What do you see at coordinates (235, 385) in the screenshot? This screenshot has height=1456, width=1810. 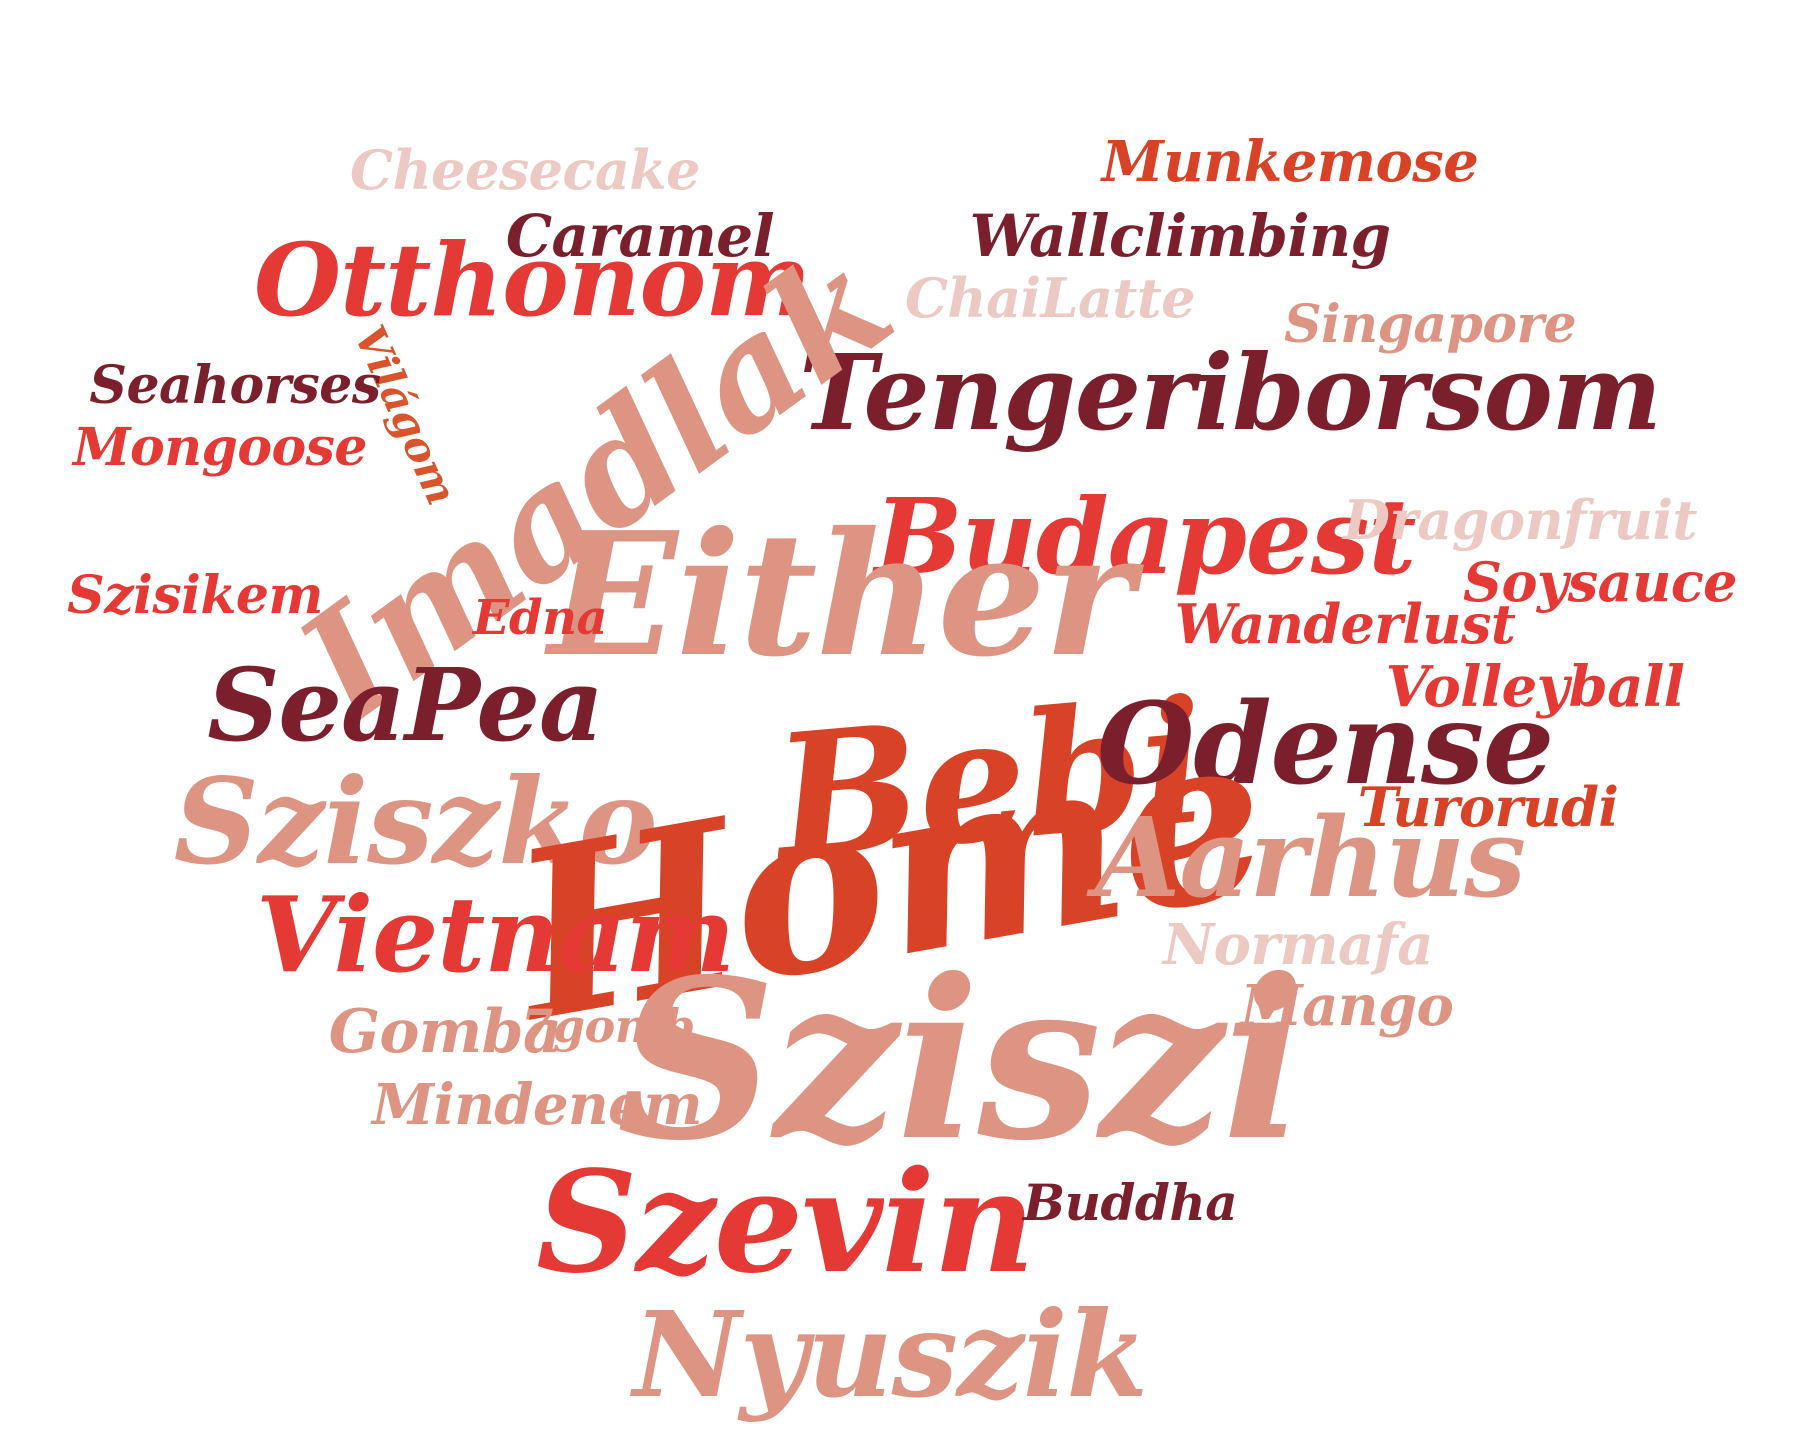 I see `word-seahorses: Seahorses` at bounding box center [235, 385].